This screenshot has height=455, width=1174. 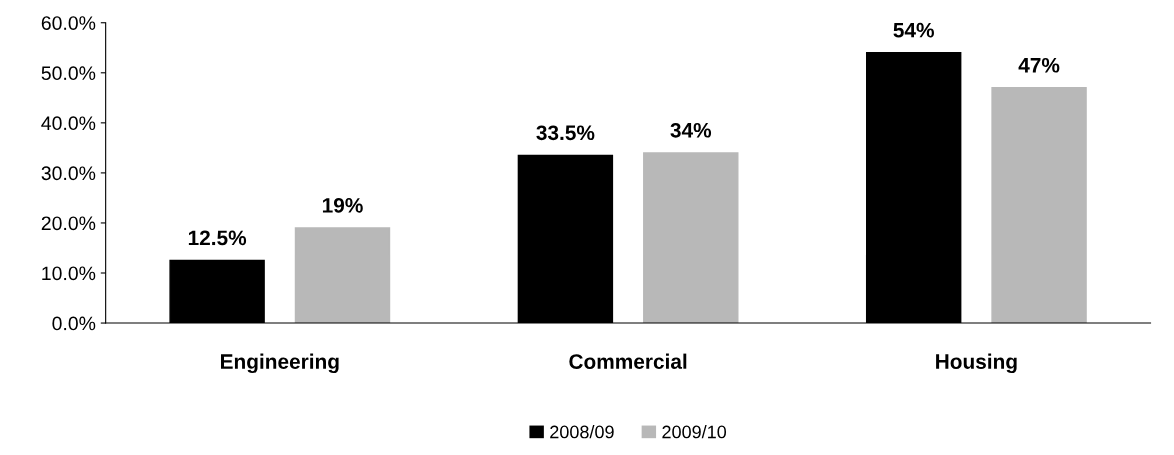 I want to click on legend-label: 2008/09, so click(x=582, y=432).